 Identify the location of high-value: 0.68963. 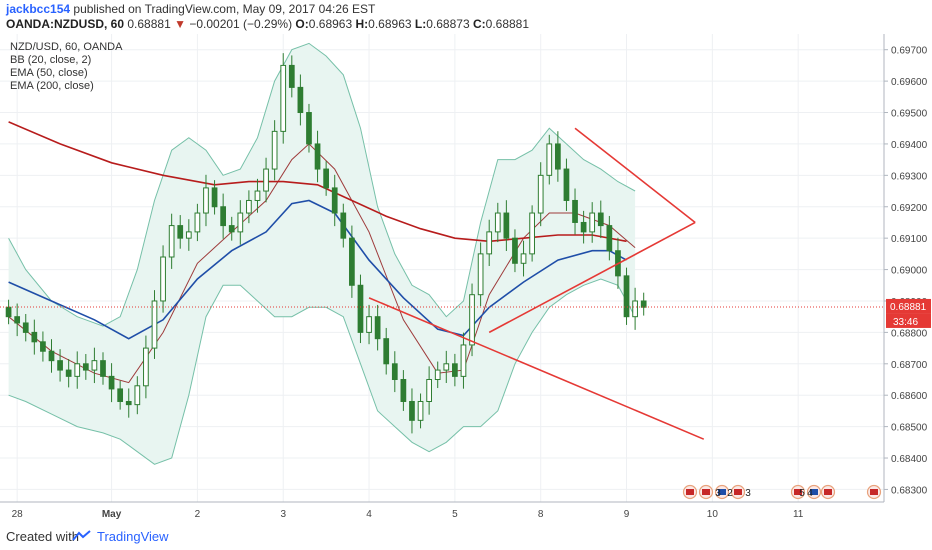
(390, 24).